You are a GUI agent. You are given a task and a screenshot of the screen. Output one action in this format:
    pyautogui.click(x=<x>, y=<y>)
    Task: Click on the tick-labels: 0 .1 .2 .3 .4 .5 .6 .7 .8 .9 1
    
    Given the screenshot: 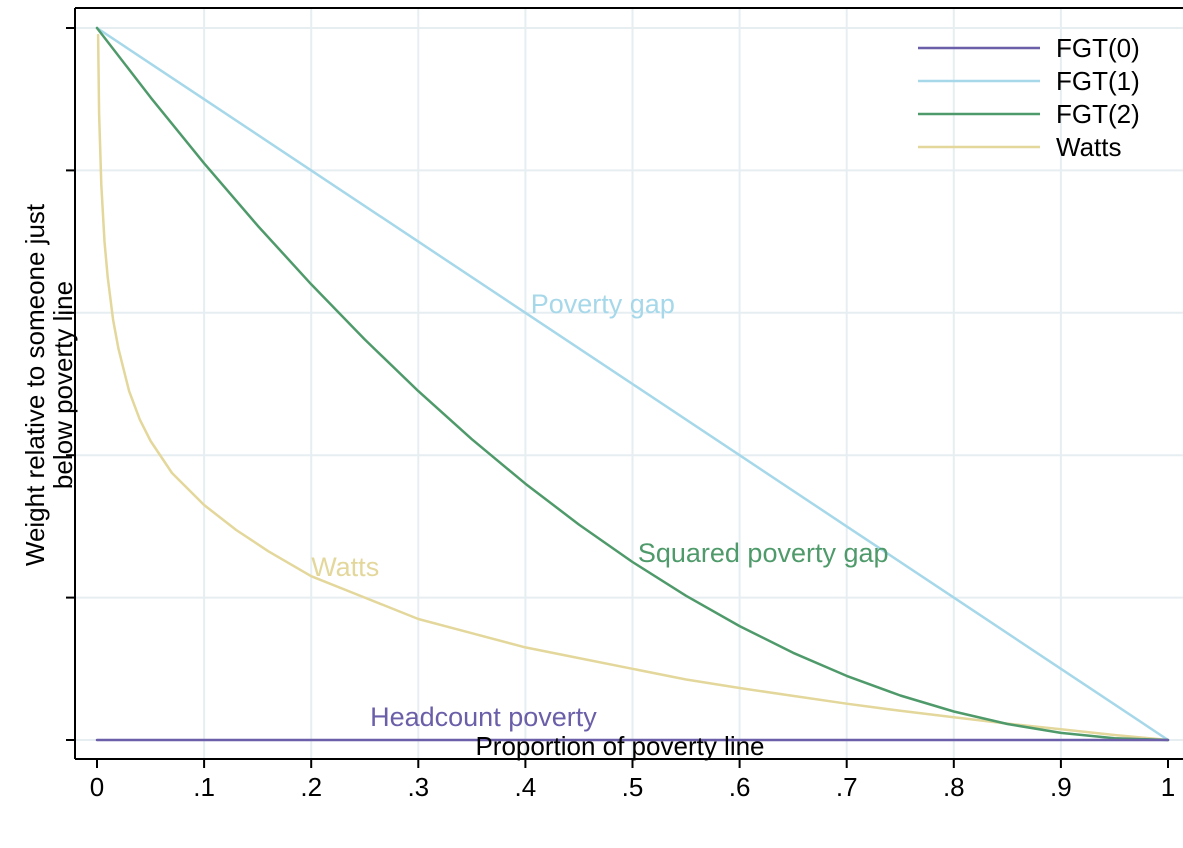 What is the action you would take?
    pyautogui.click(x=632, y=787)
    